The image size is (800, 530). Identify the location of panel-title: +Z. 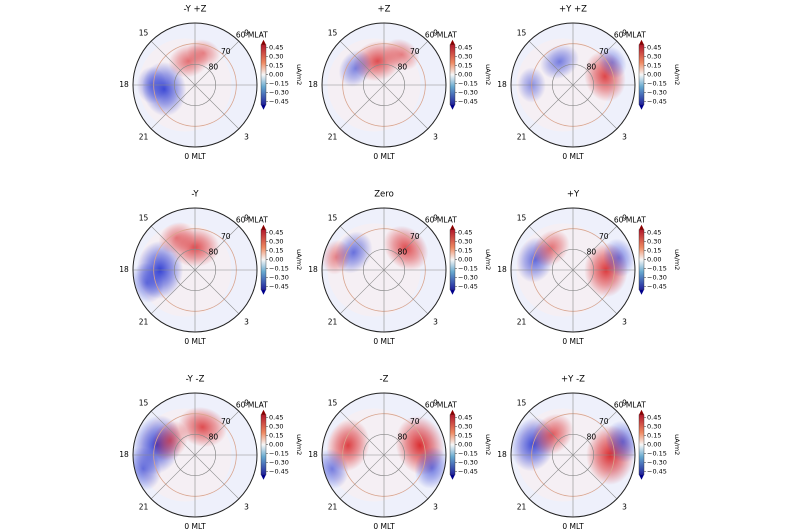
(384, 10).